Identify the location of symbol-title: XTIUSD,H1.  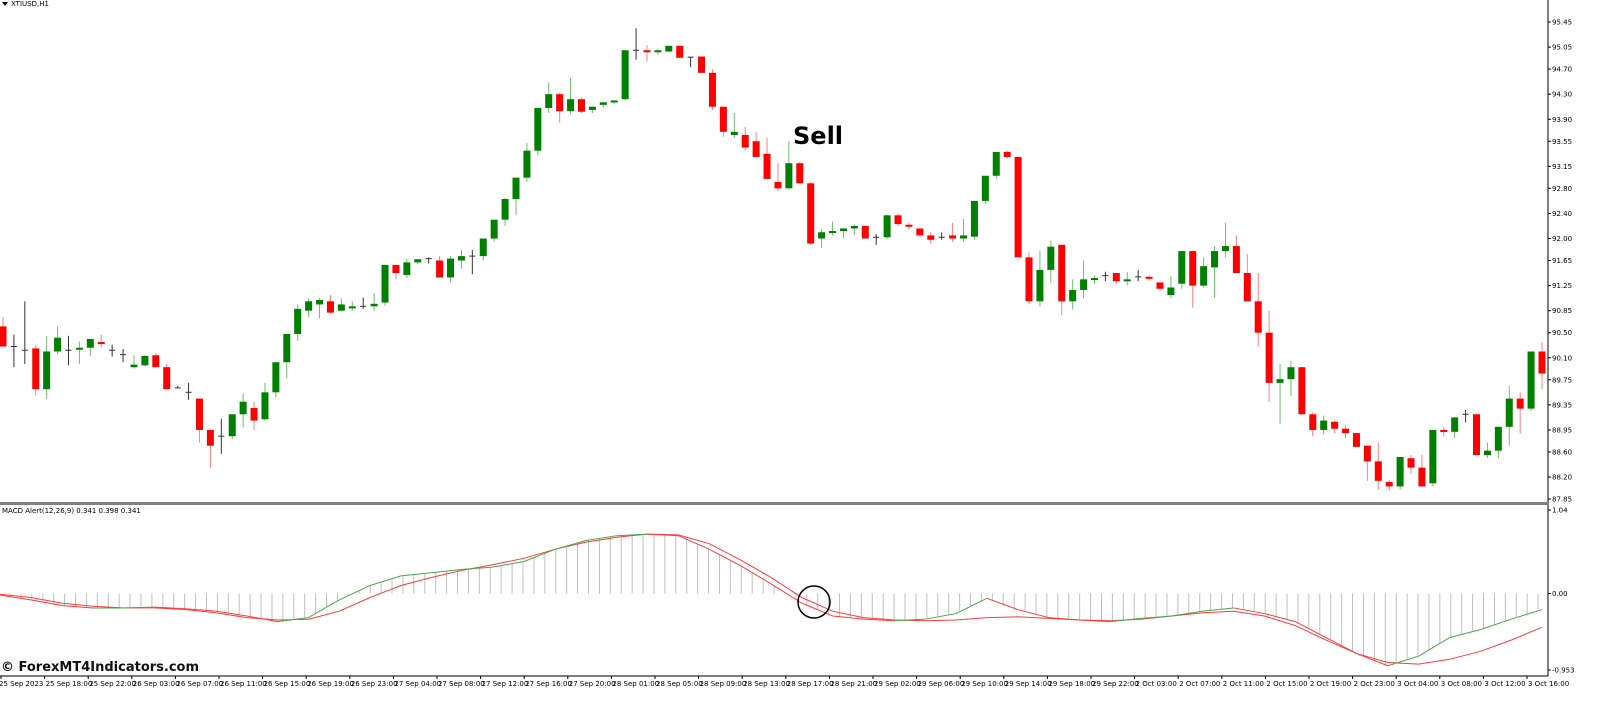
(25, 4).